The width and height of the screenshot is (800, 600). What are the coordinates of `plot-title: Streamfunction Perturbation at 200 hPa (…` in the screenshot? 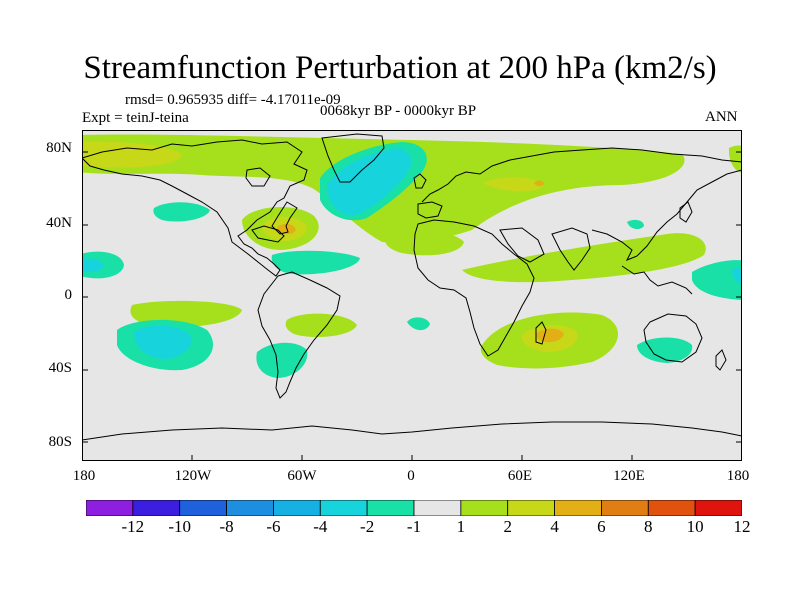 It's located at (400, 68).